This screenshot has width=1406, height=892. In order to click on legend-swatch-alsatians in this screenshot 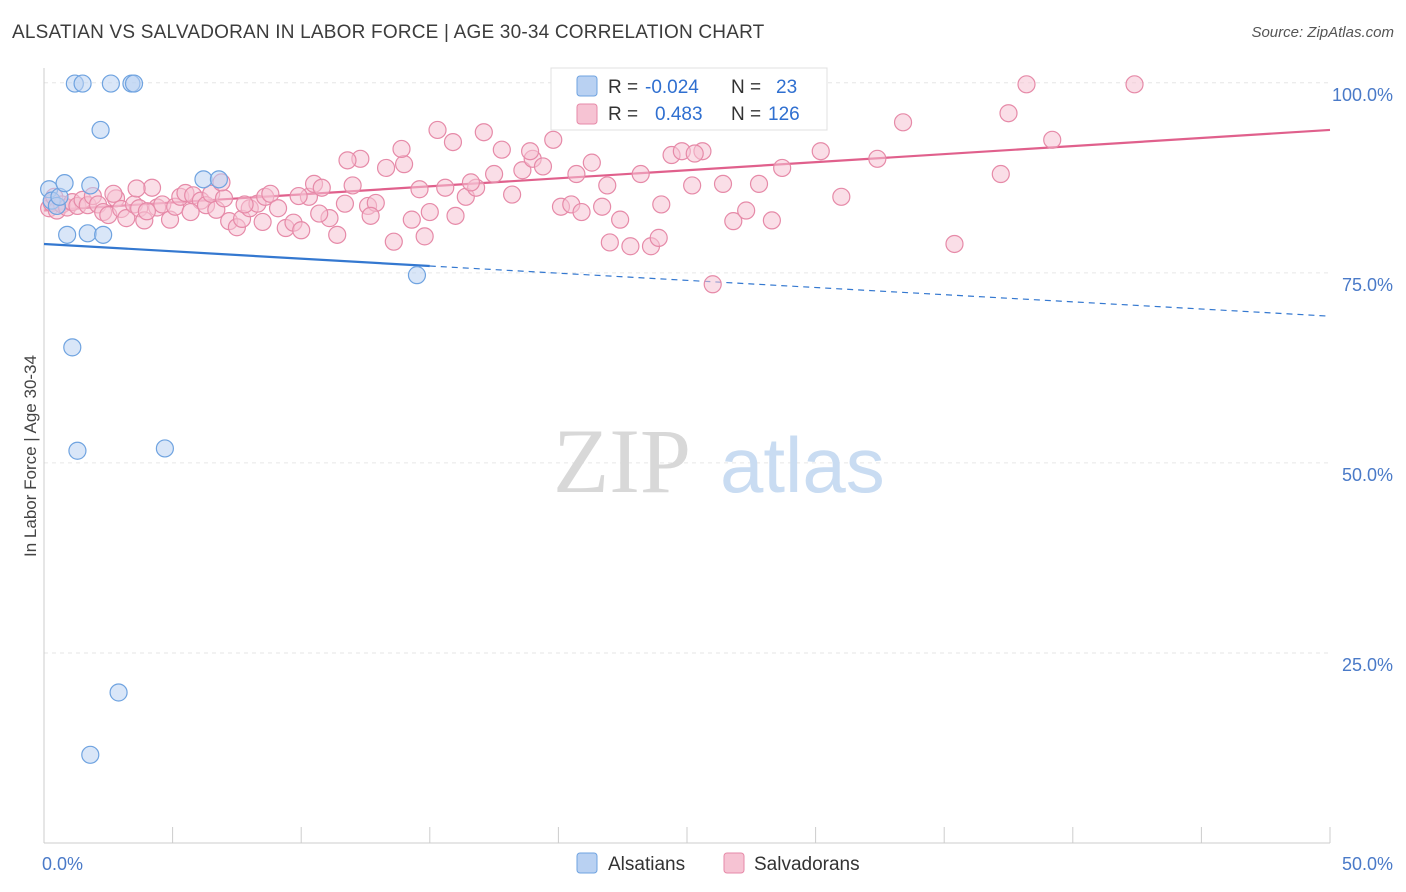, I will do `click(587, 86)`.